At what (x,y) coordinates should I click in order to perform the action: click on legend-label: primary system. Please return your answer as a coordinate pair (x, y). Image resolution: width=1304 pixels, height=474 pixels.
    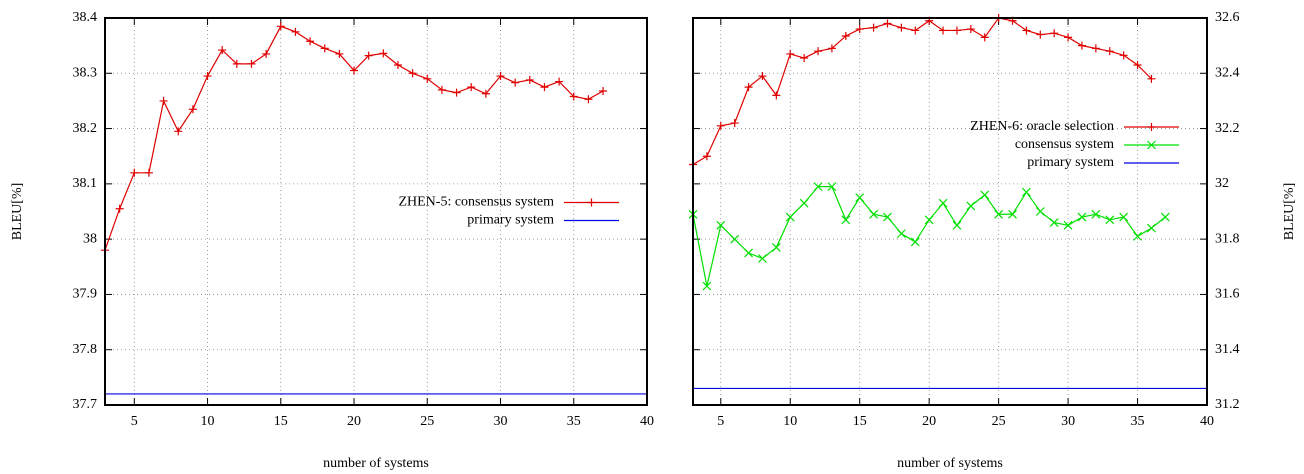
    Looking at the image, I should click on (510, 220).